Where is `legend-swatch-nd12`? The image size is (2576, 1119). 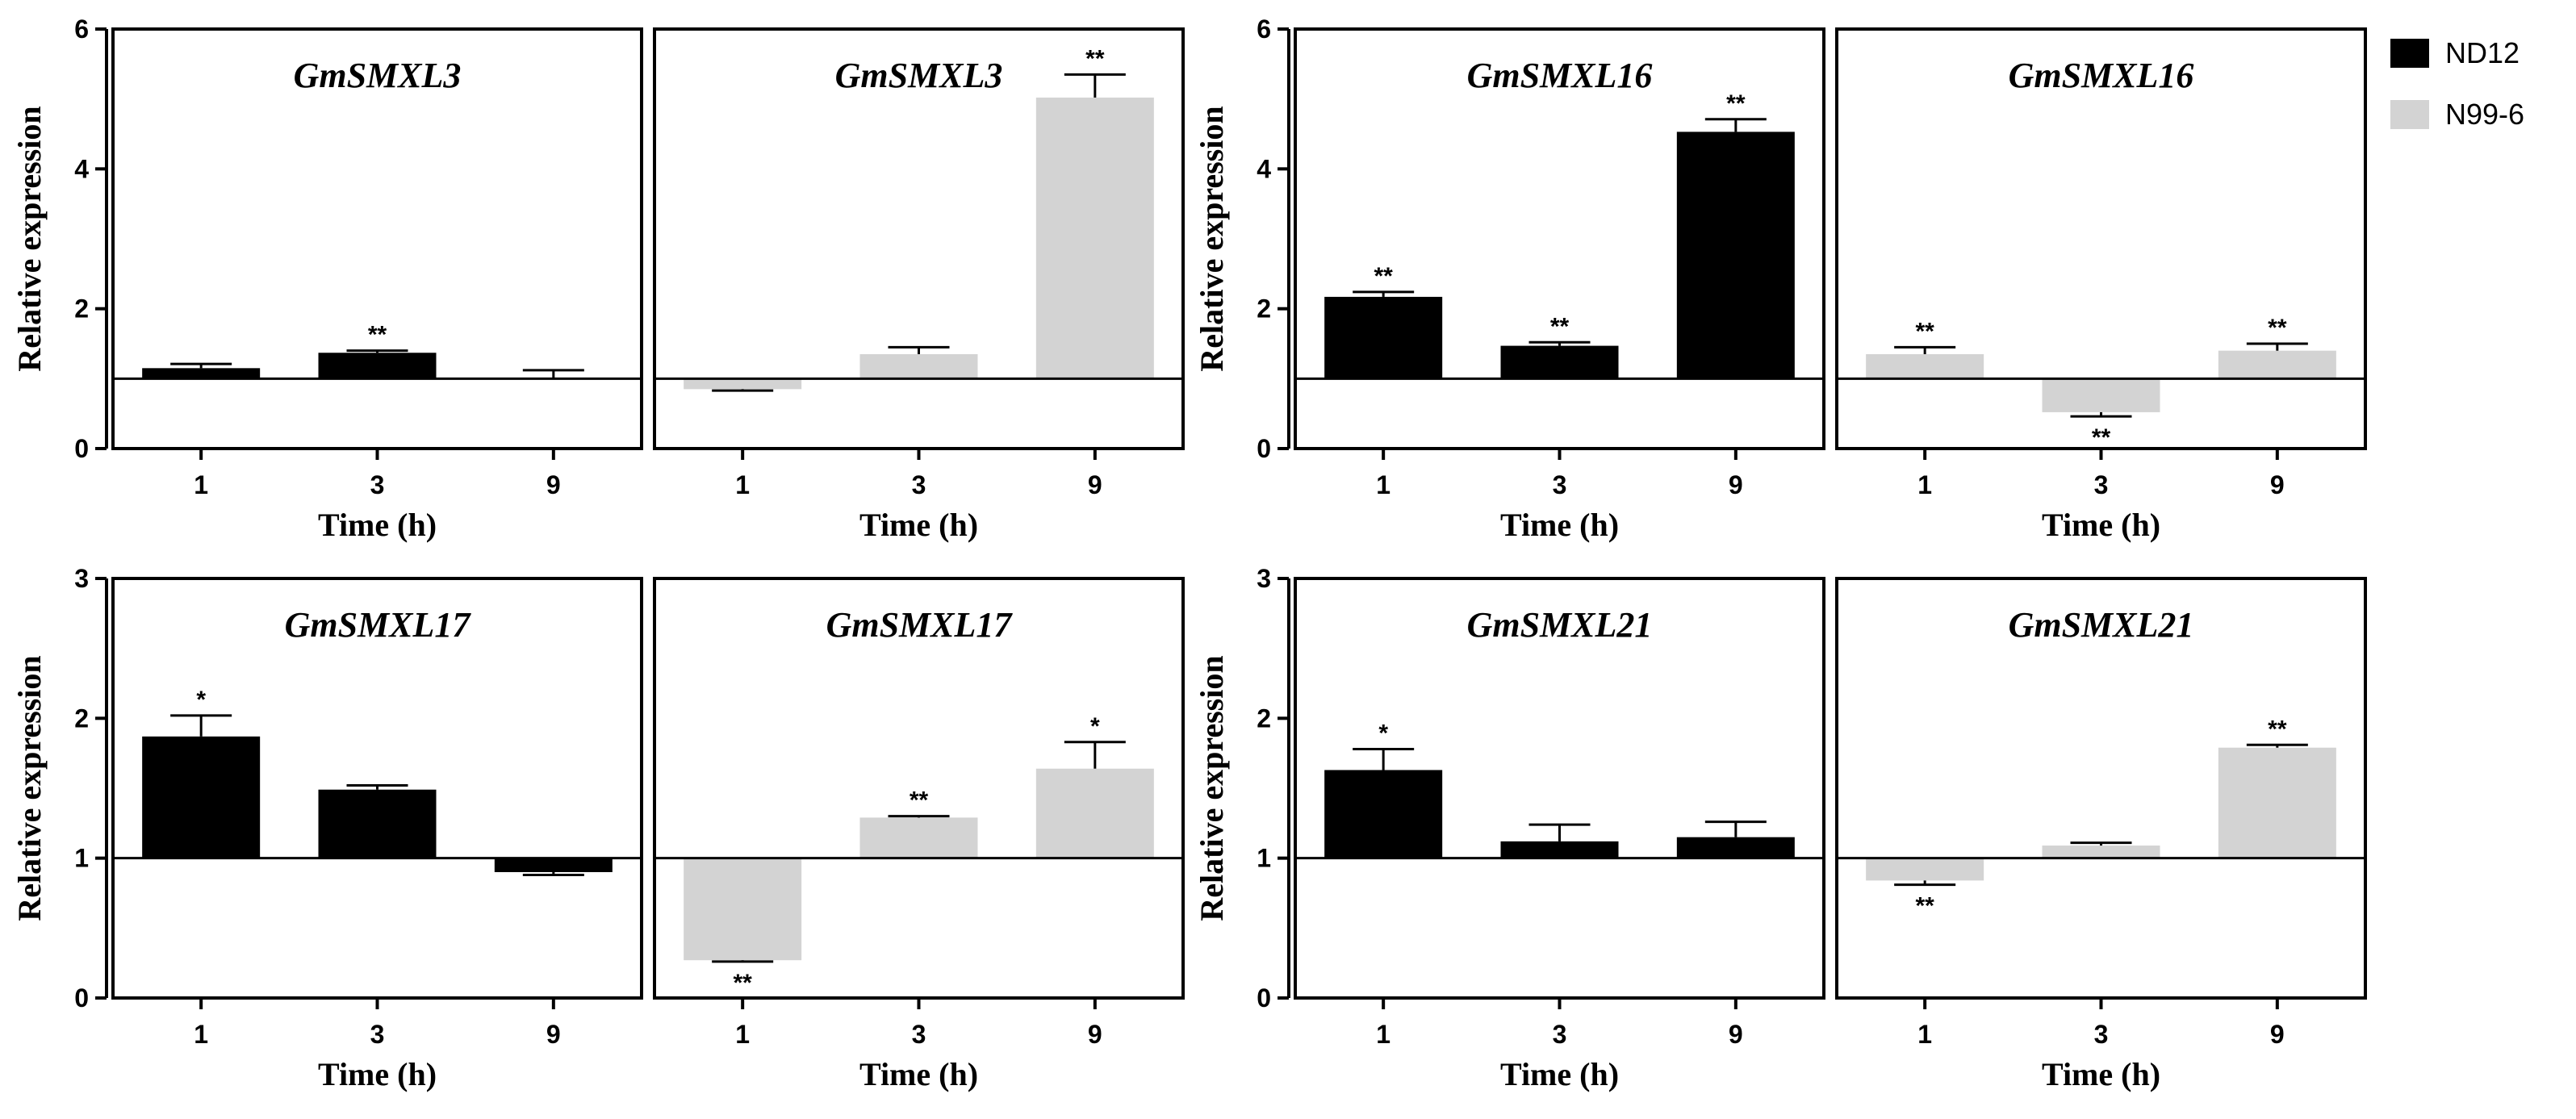
legend-swatch-nd12 is located at coordinates (2409, 54).